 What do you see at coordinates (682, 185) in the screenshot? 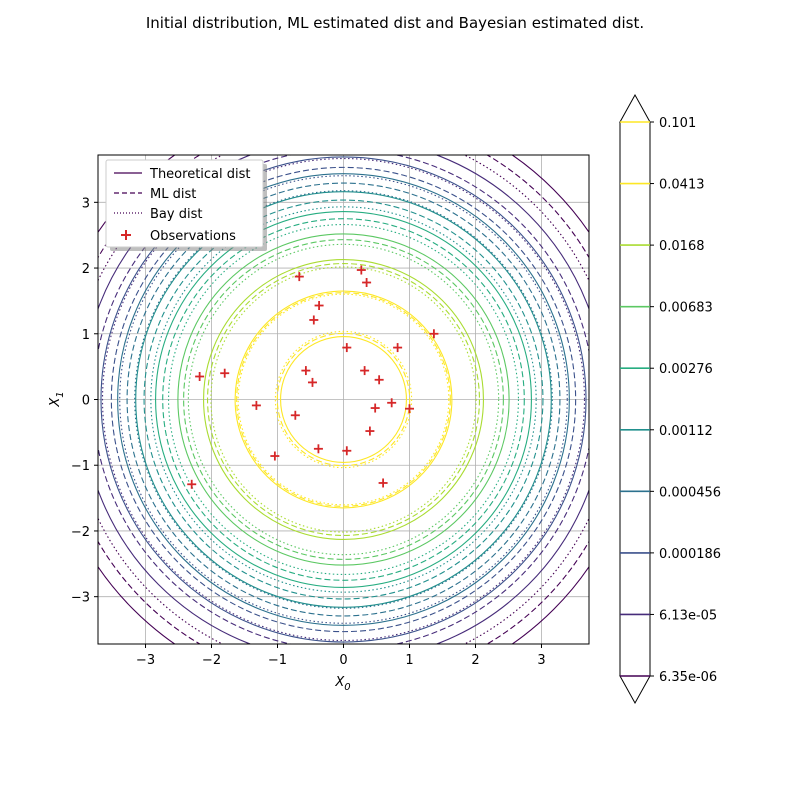
I see `colorbar-tick-label: 0.0413` at bounding box center [682, 185].